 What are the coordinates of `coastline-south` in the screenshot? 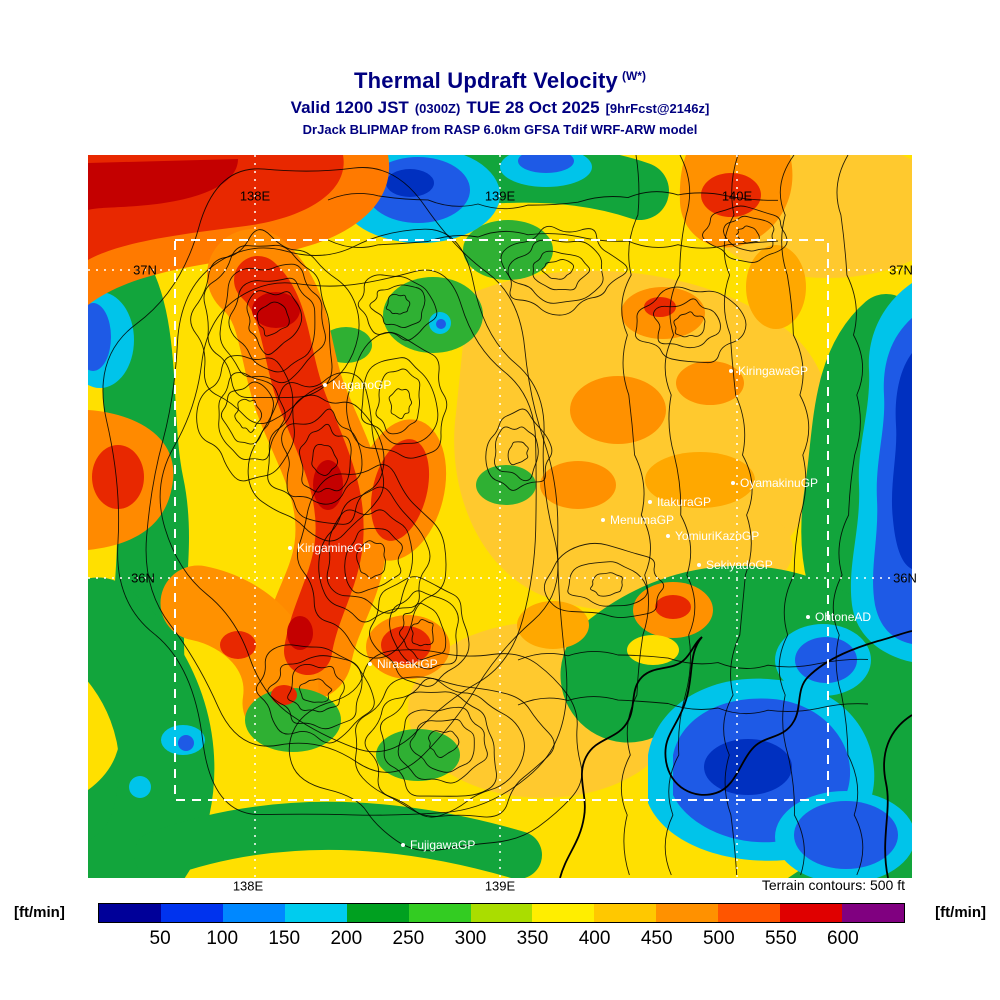 It's located at (897, 796).